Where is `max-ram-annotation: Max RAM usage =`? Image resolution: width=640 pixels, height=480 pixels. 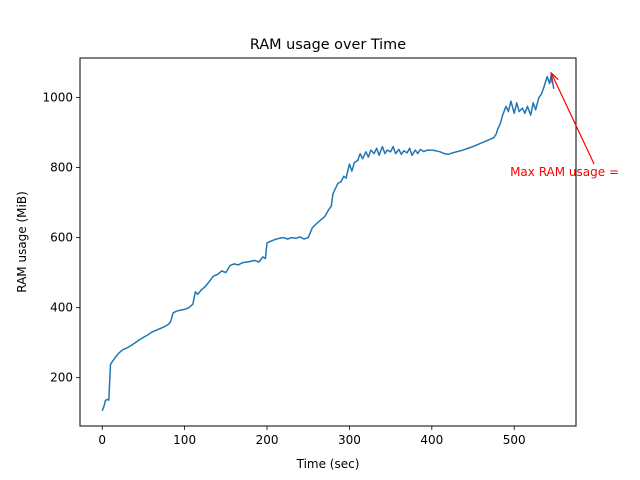
max-ram-annotation: Max RAM usage = is located at coordinates (564, 125).